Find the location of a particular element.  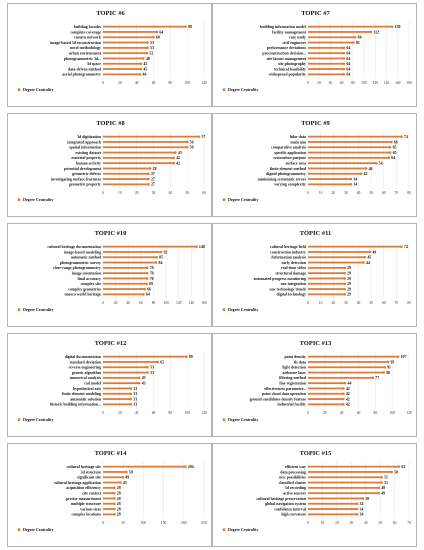

category-label: new possibilities is located at coordinates (292, 478).